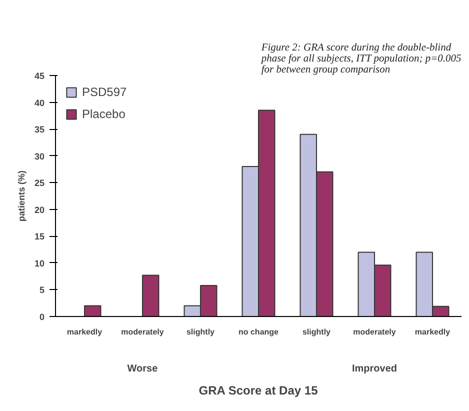 The image size is (469, 411). What do you see at coordinates (361, 59) in the screenshot?
I see `chart-title: Figure 2: GRA score during the double-blind phase for all subjects, ITT population; p=0.005 for between group comparison` at bounding box center [361, 59].